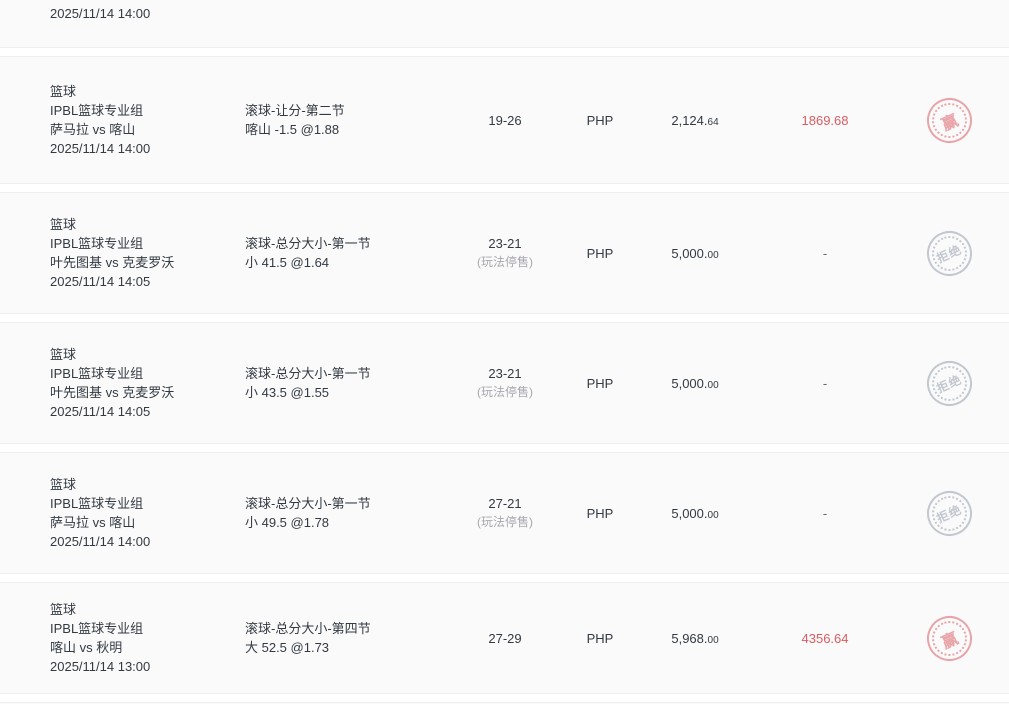 This screenshot has width=1009, height=704. I want to click on score-cell: 27-29, so click(505, 638).